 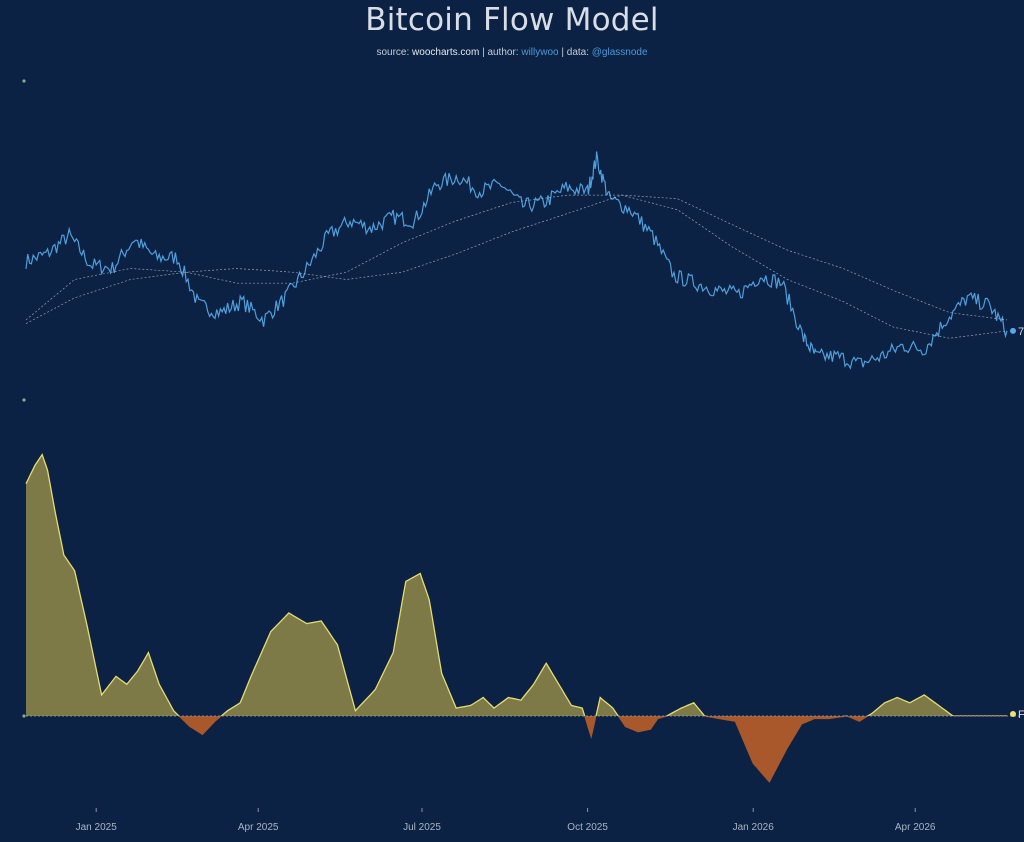 I want to click on source-link: woocharts.com, so click(x=446, y=52).